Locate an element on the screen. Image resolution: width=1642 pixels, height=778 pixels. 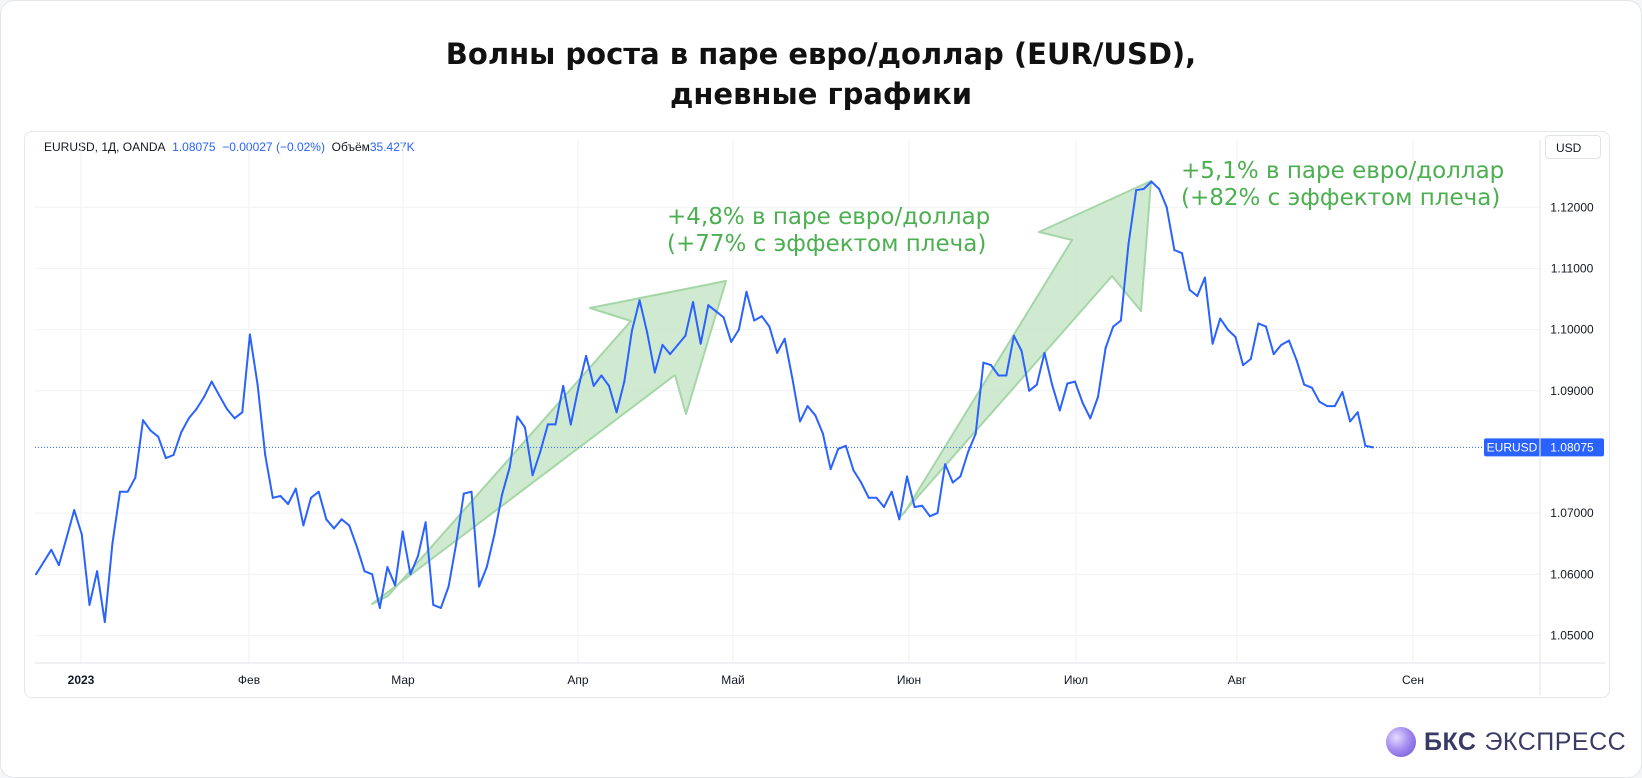
time-tick-label: 2023 is located at coordinates (81, 680).